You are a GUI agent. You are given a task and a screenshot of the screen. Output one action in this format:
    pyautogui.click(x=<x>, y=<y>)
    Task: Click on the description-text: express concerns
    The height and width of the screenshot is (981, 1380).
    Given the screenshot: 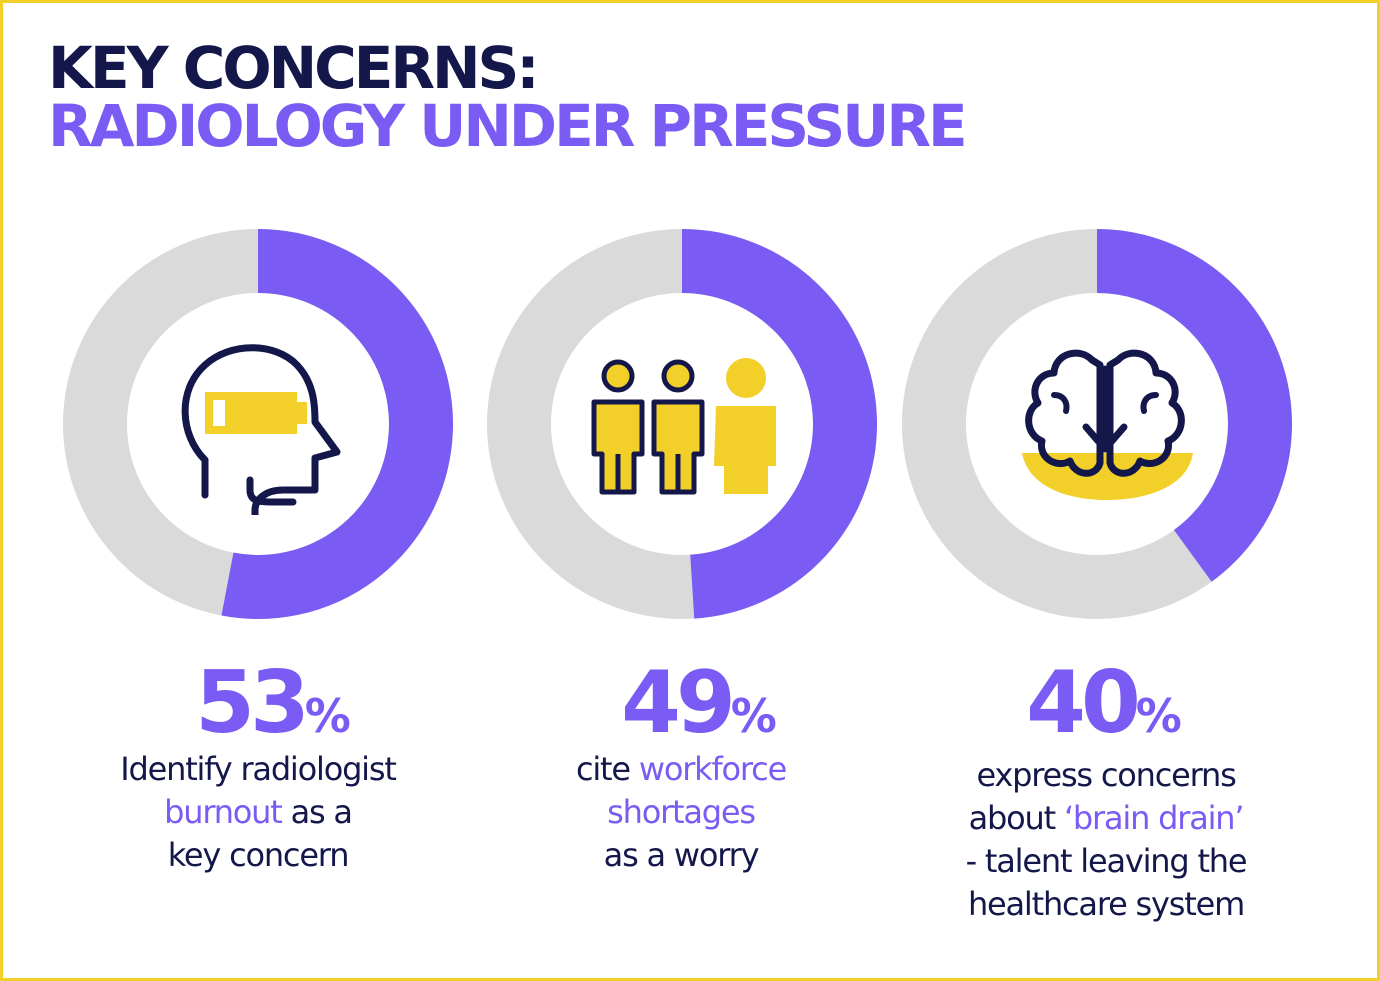 What is the action you would take?
    pyautogui.click(x=1106, y=775)
    